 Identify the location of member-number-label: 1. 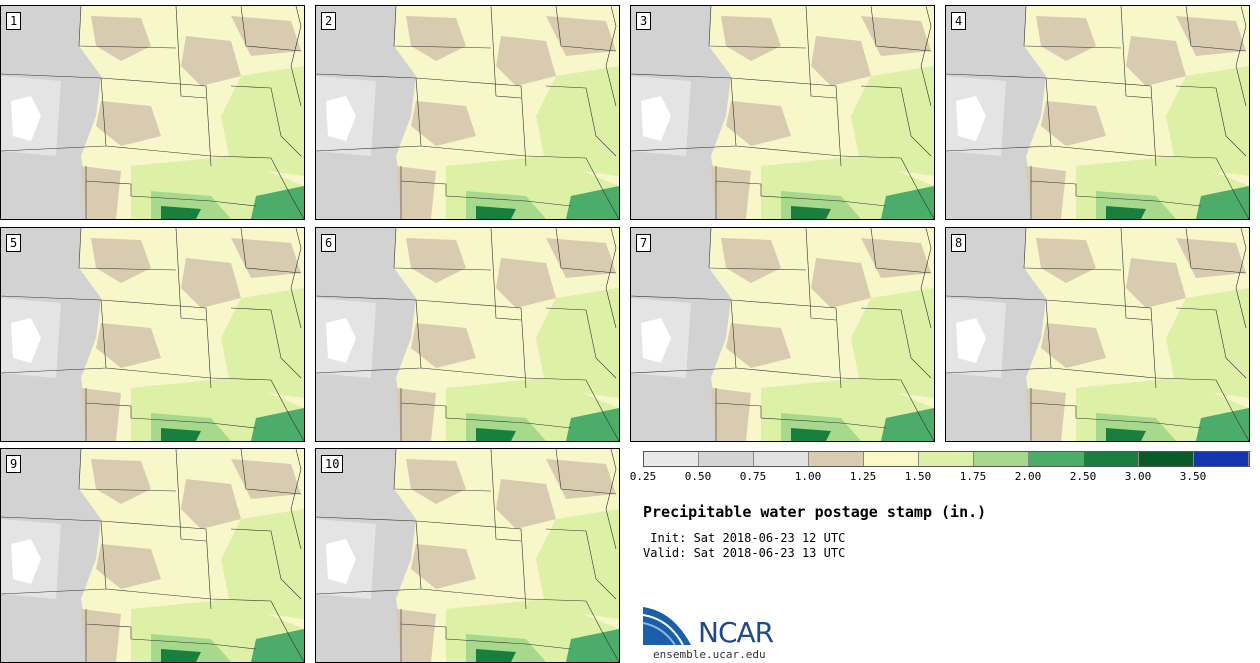
(14, 21).